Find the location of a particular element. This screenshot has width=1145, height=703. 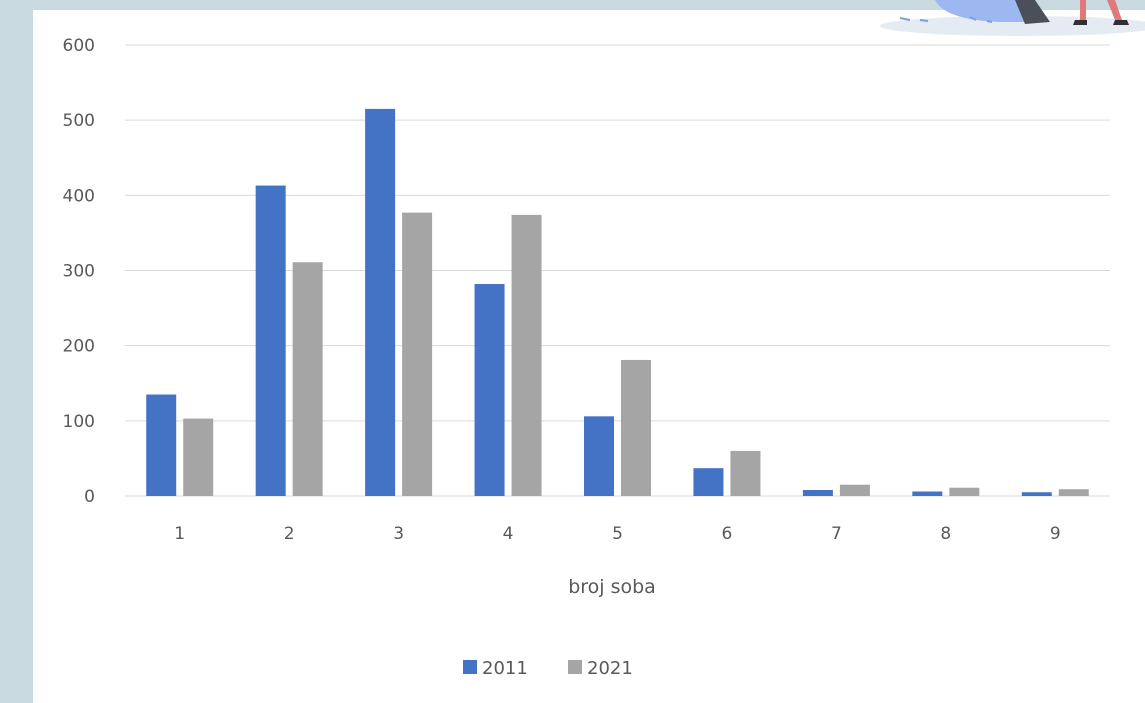

x-tick-label: 3 is located at coordinates (398, 534).